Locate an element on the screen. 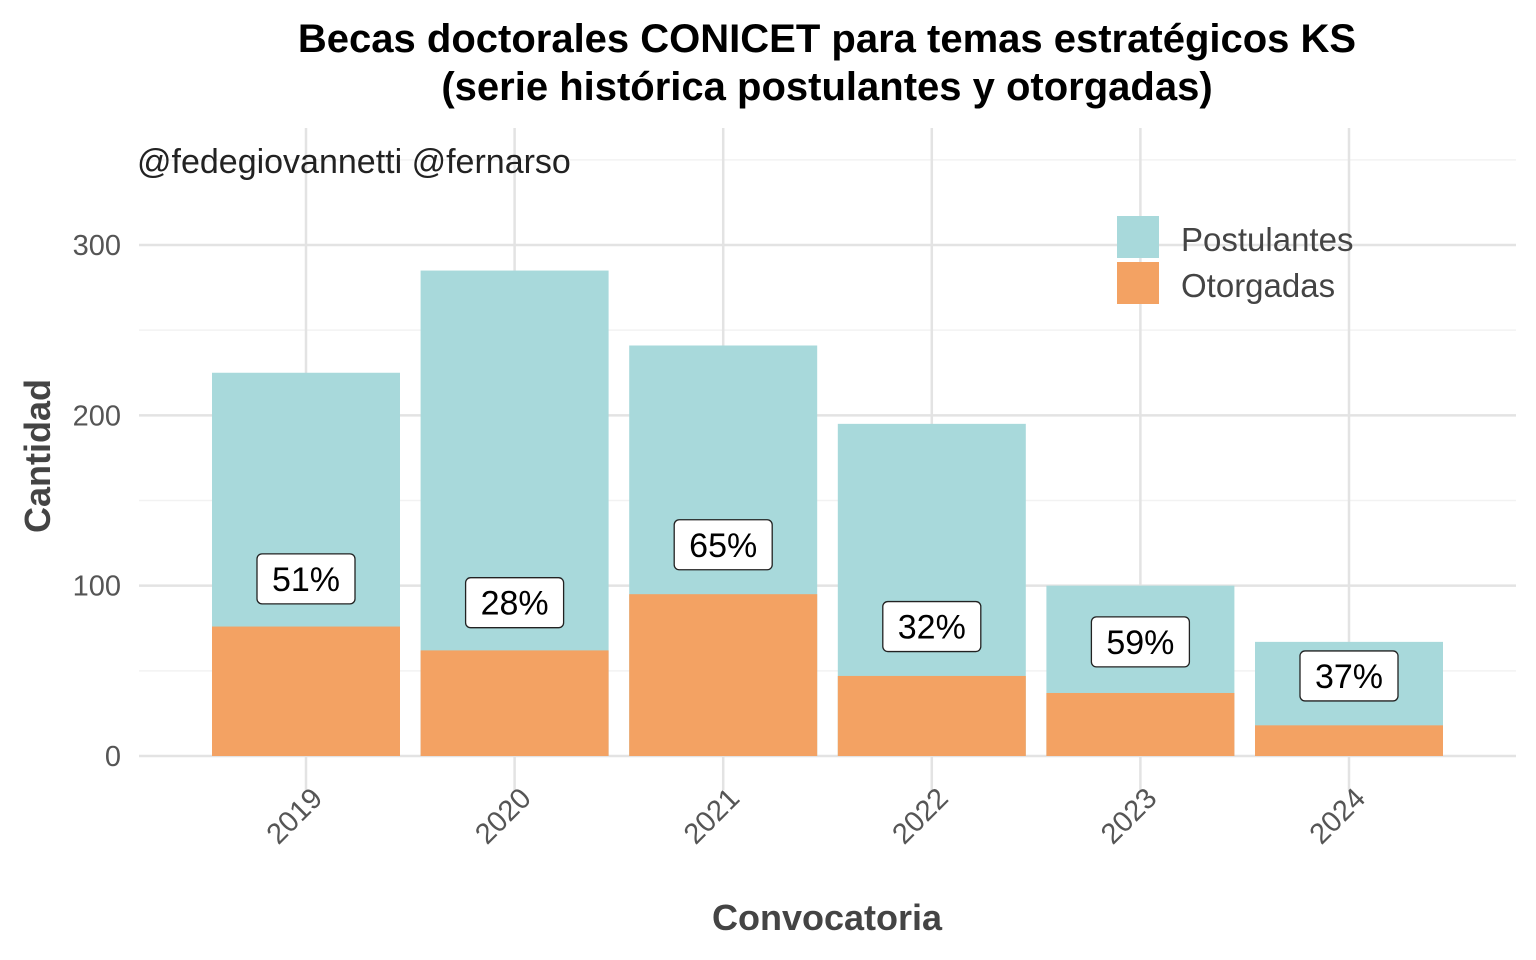  y-tick-labels: 0 100 200 300 is located at coordinates (97, 501).